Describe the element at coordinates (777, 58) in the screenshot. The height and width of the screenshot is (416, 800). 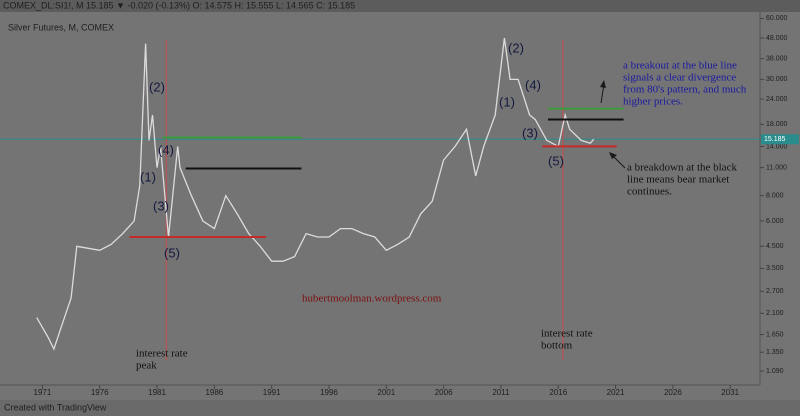
I see `y-tick-label: 38.000` at that location.